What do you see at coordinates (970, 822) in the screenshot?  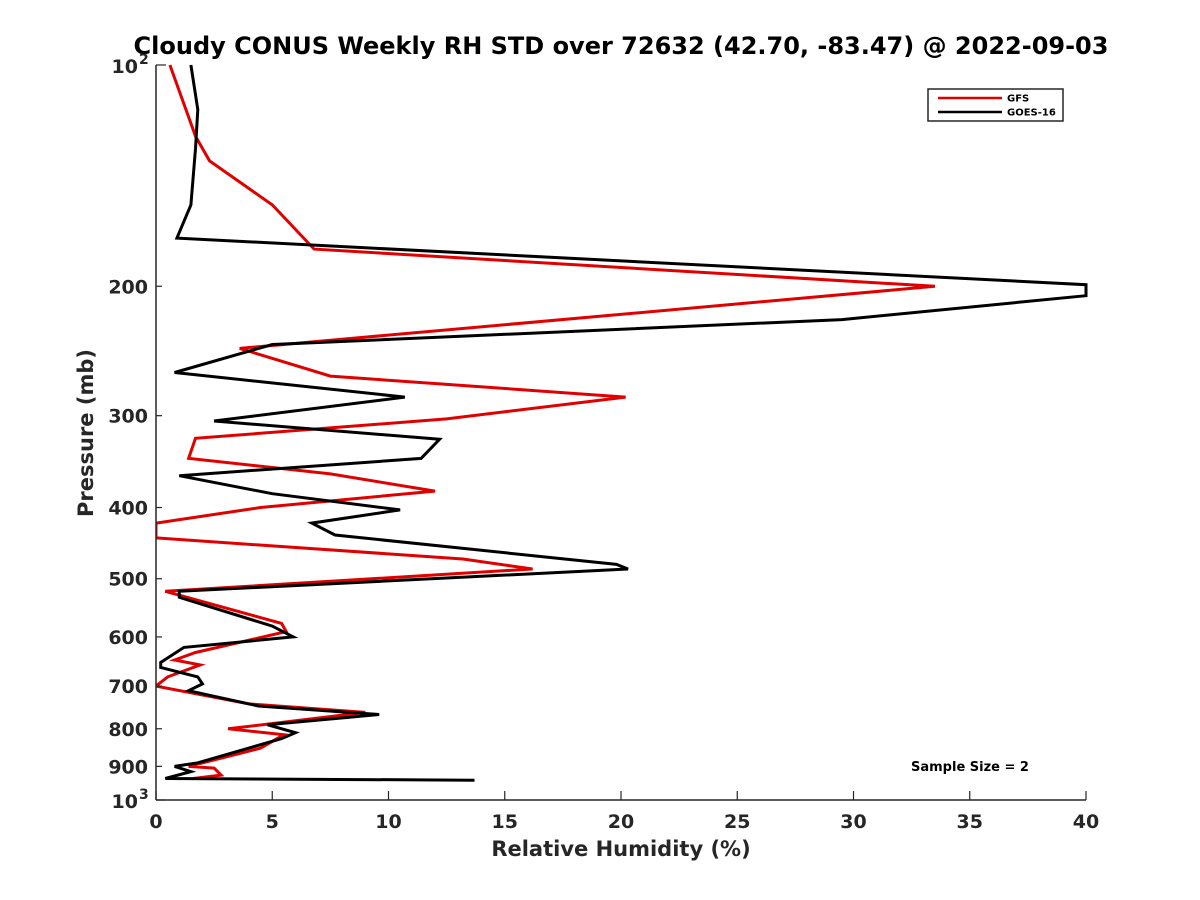 I see `x-tick-label: 35` at bounding box center [970, 822].